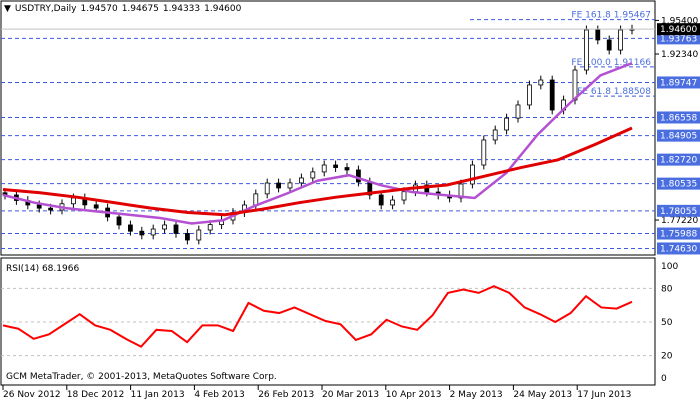 This screenshot has height=402, width=700. Describe the element at coordinates (286, 395) in the screenshot. I see `x-tick-label: 26 Feb 2013` at that location.